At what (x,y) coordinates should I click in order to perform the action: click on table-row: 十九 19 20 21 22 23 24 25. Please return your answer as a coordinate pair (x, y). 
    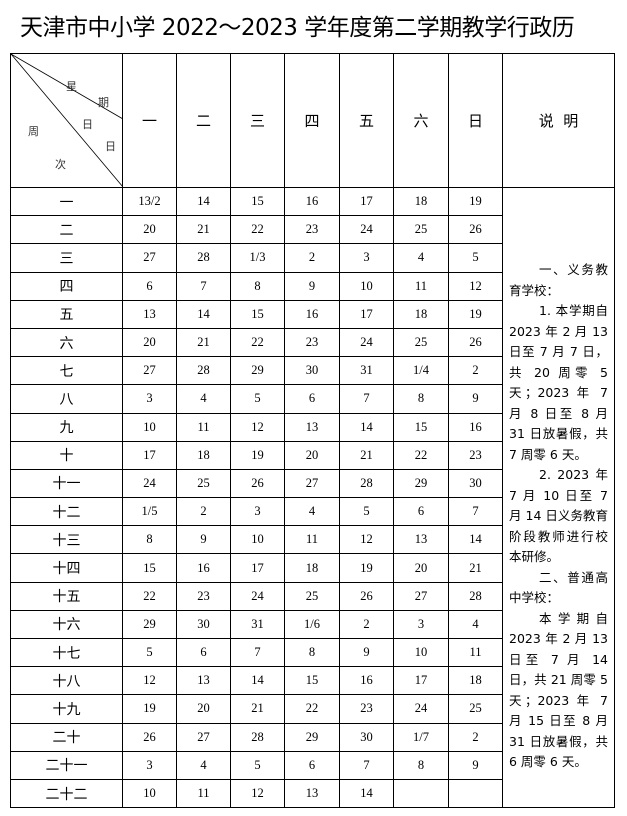
    Looking at the image, I should click on (312, 709).